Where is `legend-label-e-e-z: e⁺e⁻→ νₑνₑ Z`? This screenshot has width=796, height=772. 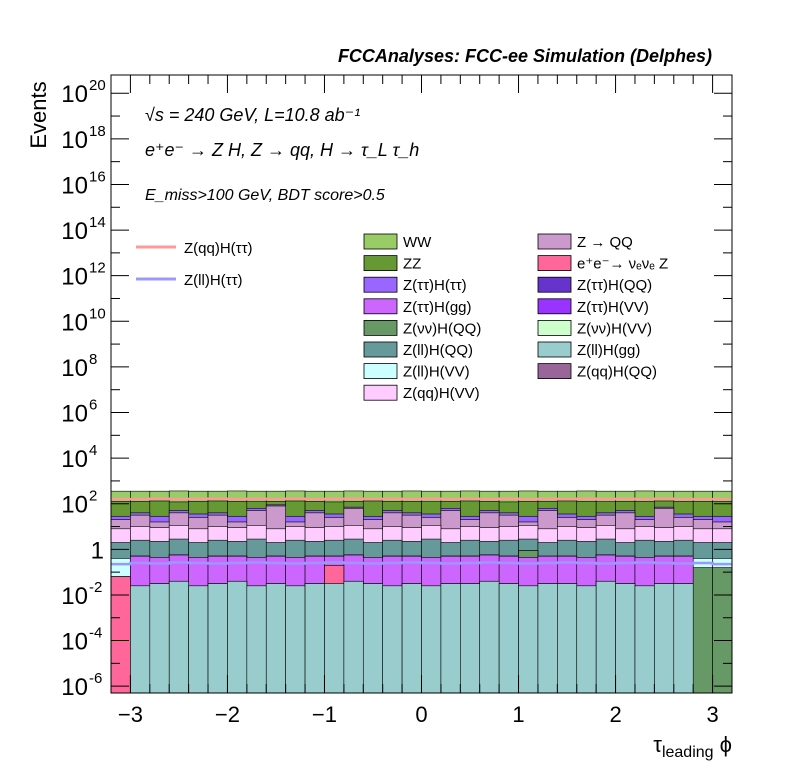
legend-label-e-e-z: e⁺e⁻→ νₑνₑ Z is located at coordinates (622, 264).